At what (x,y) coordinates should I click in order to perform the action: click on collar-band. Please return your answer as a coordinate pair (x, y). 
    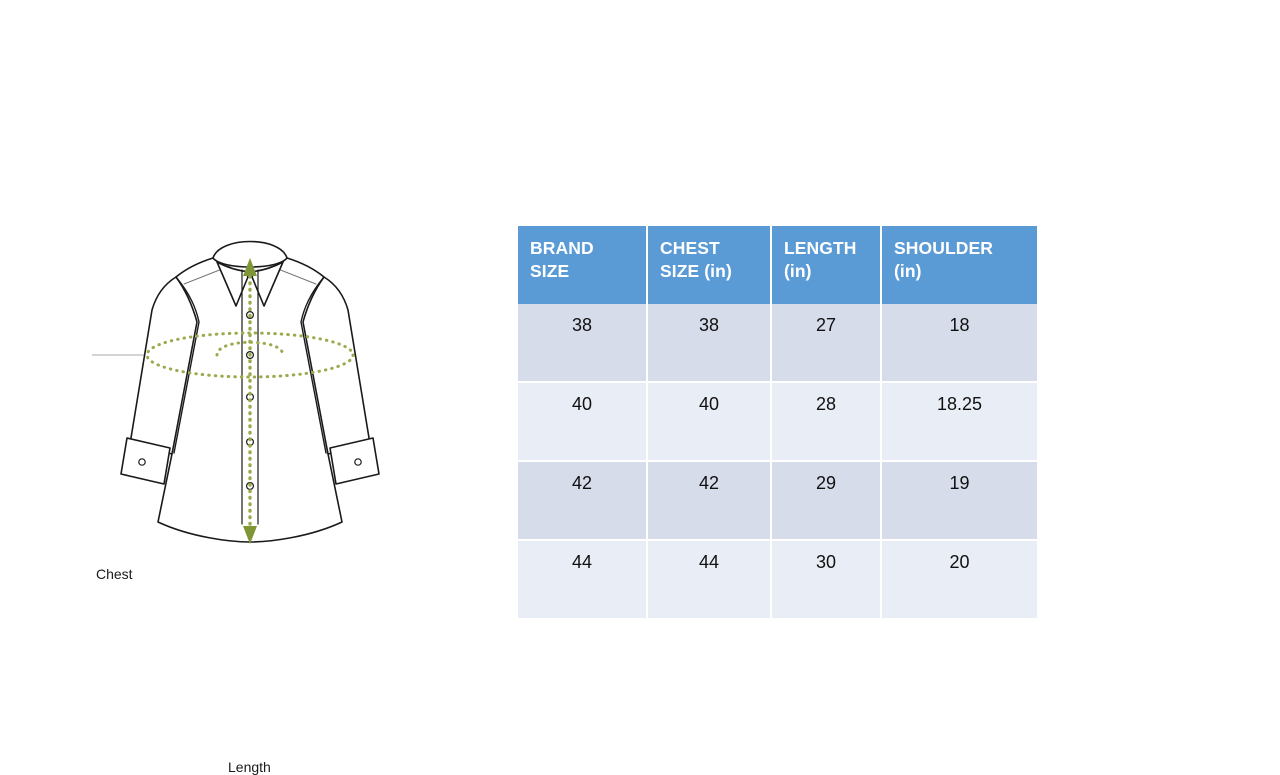
    Looking at the image, I should click on (250, 254).